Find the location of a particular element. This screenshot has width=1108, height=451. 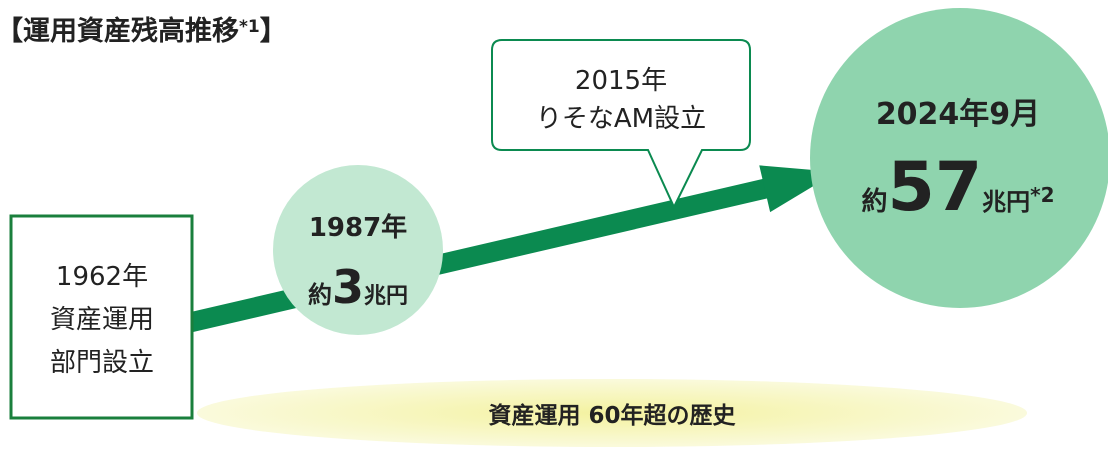

founding-line: 資産運用 is located at coordinates (102, 320).